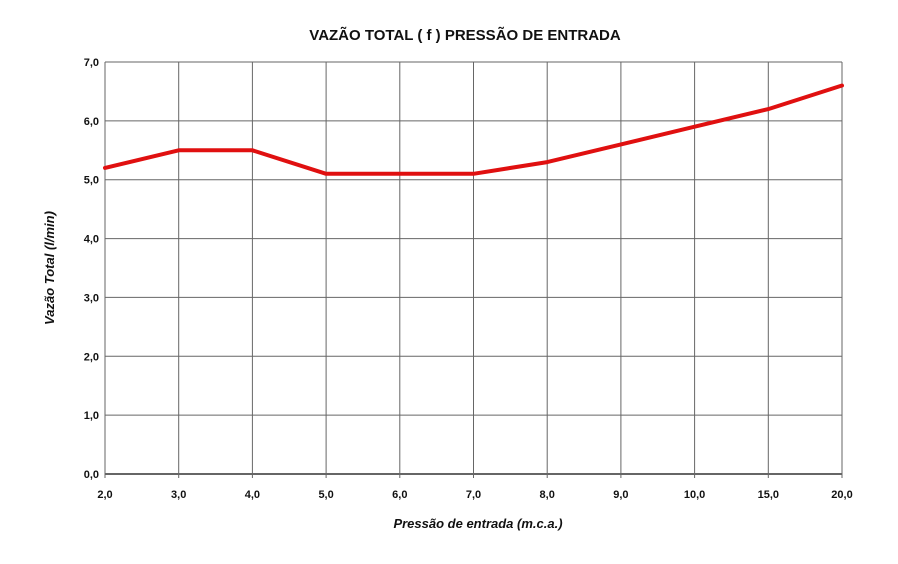 This screenshot has height=564, width=898. Describe the element at coordinates (91, 298) in the screenshot. I see `y-tick-label: 3,0` at that location.